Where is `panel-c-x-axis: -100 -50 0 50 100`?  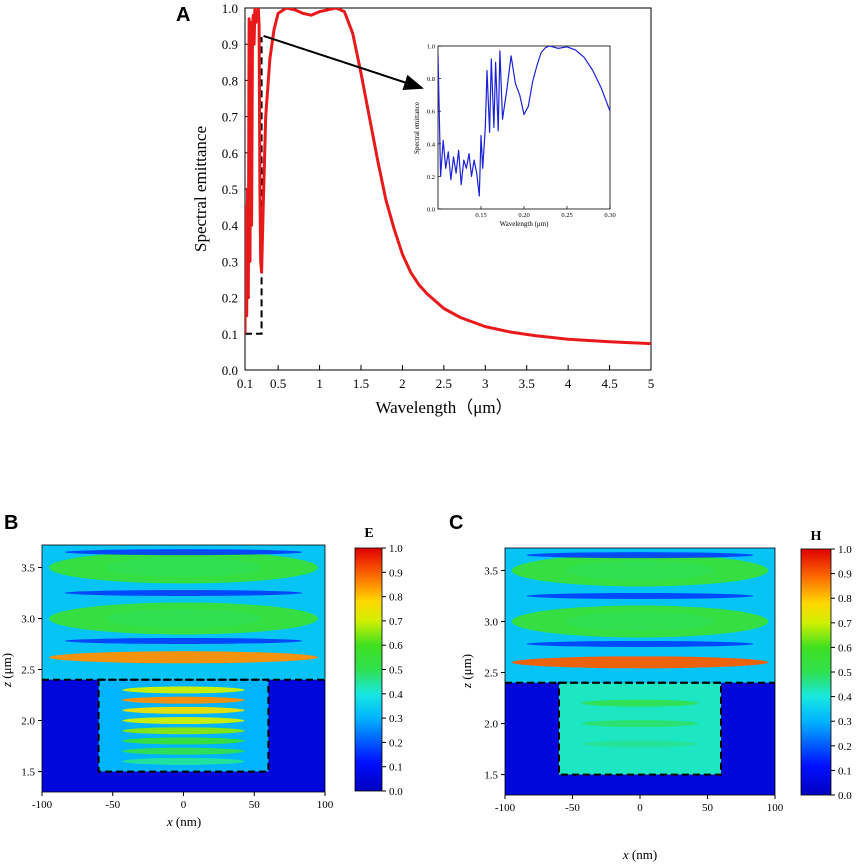 panel-c-x-axis: -100 -50 0 50 100 is located at coordinates (639, 804).